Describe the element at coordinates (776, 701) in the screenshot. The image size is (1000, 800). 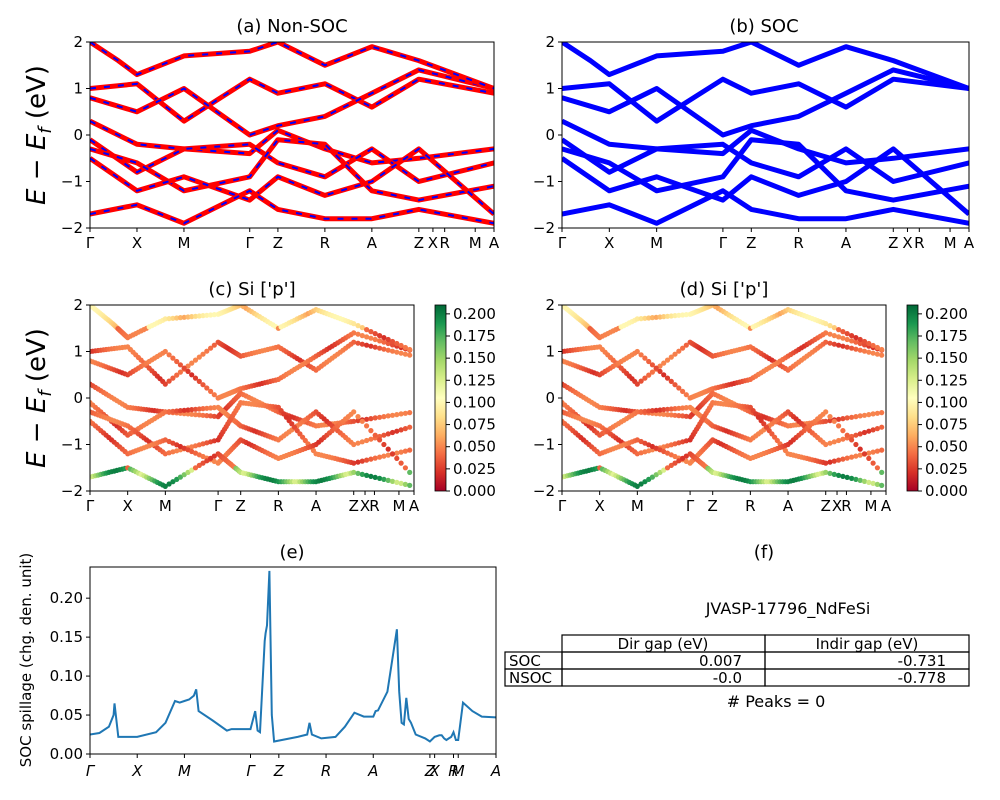
I see `table-footer: # Peaks = 0` at that location.